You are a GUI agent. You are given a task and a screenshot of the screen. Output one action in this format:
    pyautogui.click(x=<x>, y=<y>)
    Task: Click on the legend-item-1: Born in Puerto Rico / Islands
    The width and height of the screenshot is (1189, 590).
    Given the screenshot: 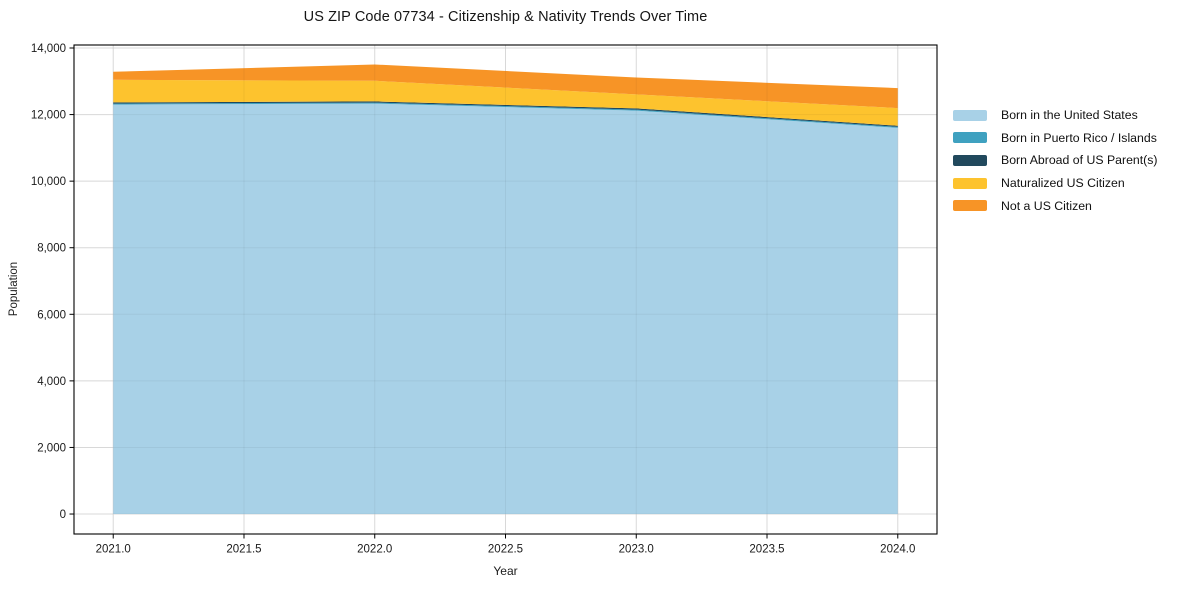 What is the action you would take?
    pyautogui.click(x=1055, y=138)
    